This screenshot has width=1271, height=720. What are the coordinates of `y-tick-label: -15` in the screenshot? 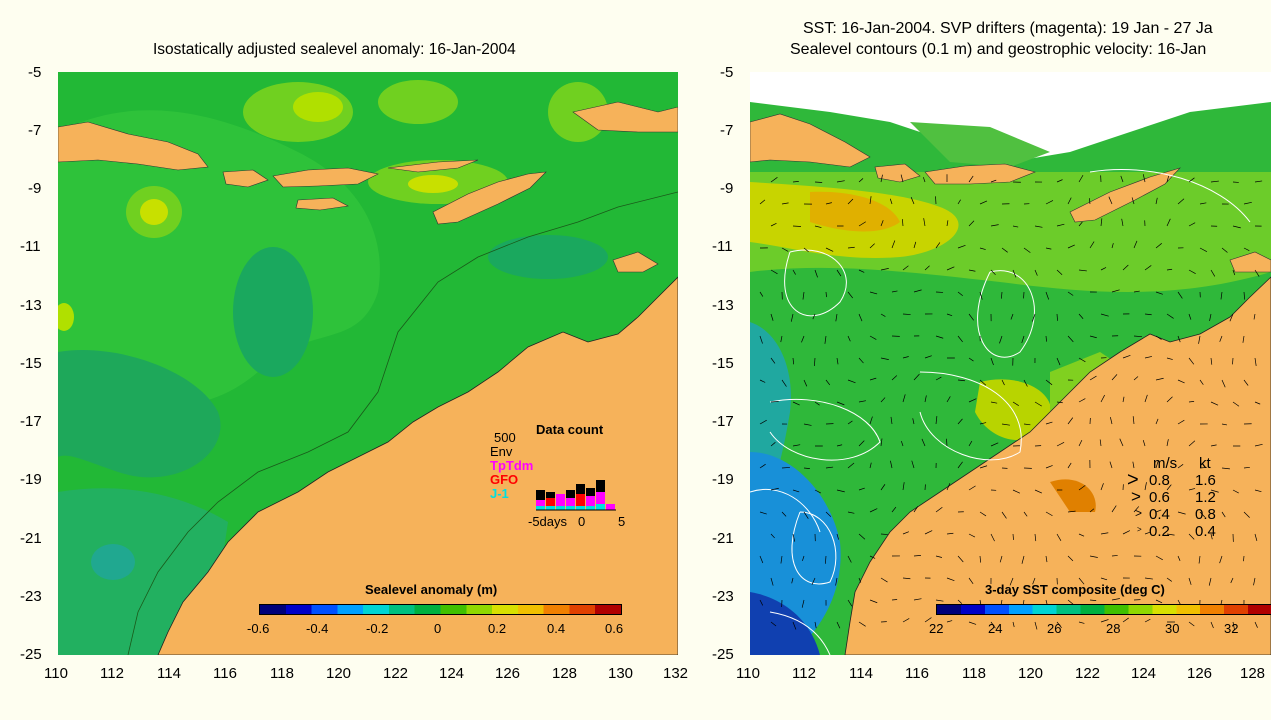 It's located at (31, 363).